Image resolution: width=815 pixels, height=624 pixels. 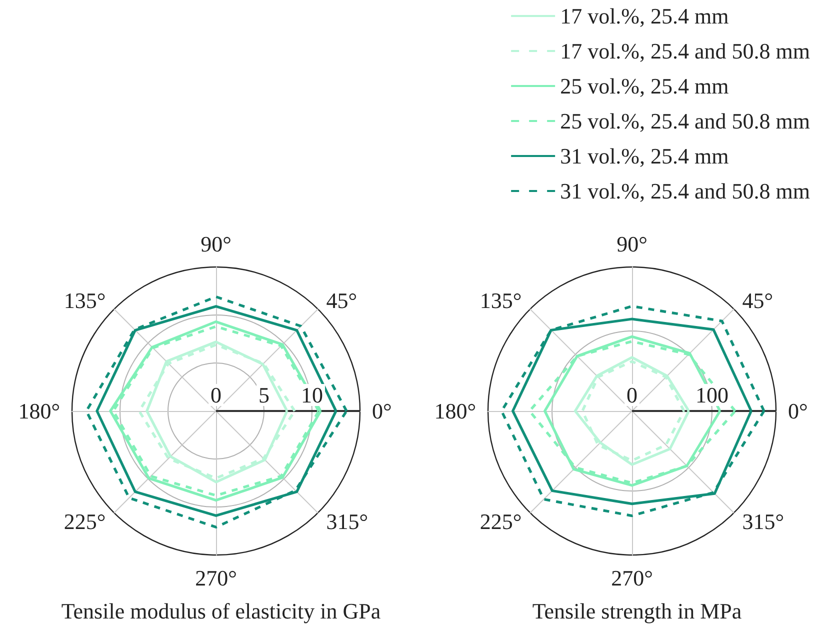 What do you see at coordinates (712, 395) in the screenshot?
I see `y-tick-label: 100` at bounding box center [712, 395].